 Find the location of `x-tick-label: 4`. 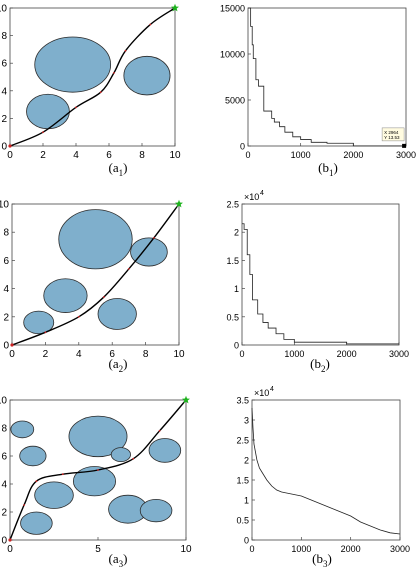

x-tick-label: 4 is located at coordinates (76, 155).